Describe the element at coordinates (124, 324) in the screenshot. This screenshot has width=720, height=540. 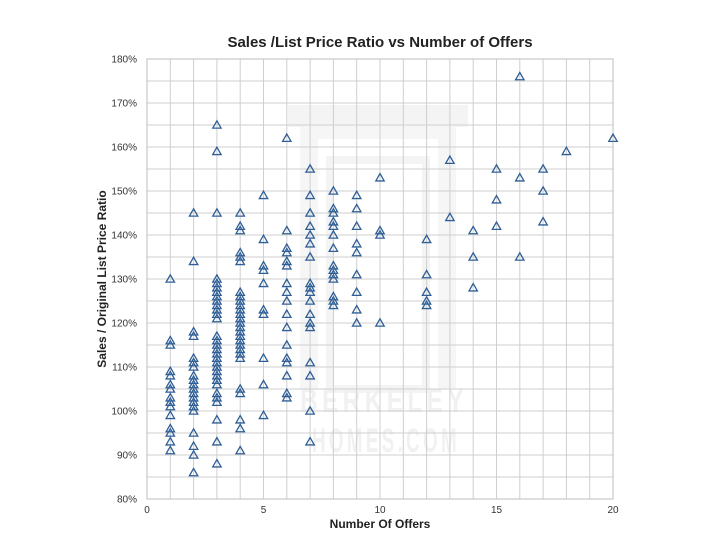
I see `y-tick-label: 120%` at that location.